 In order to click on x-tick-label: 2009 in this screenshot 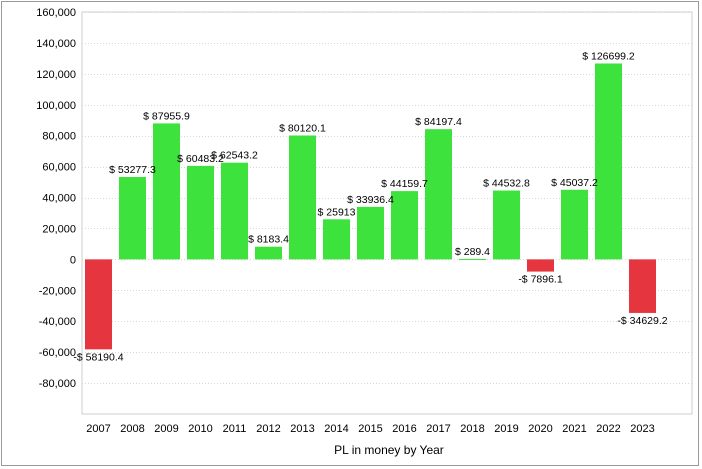, I will do `click(166, 429)`.